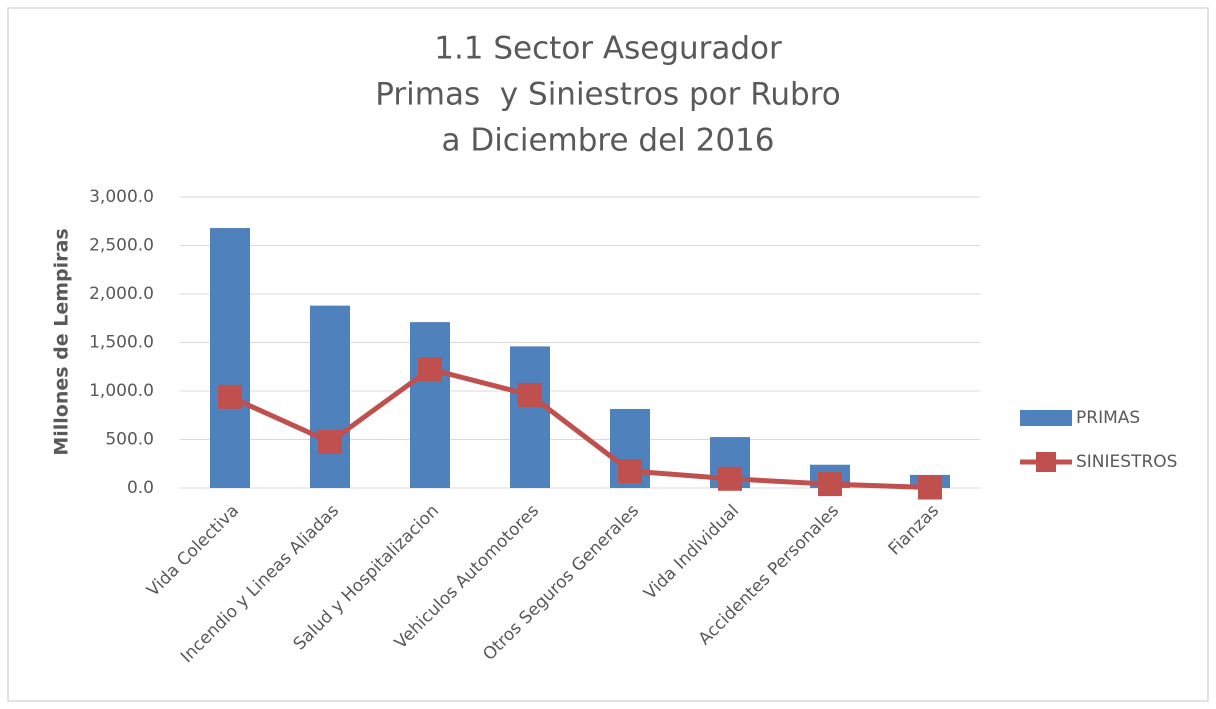 Image resolution: width=1216 pixels, height=709 pixels. What do you see at coordinates (140, 488) in the screenshot?
I see `y-tick-label: 0.0` at bounding box center [140, 488].